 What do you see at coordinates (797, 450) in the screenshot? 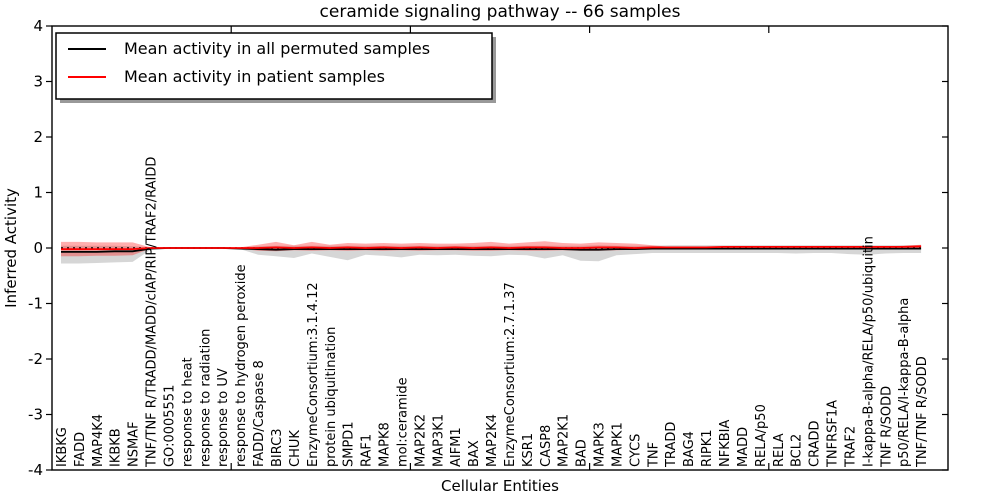
I see `x-category-label: BCL2` at bounding box center [797, 450].